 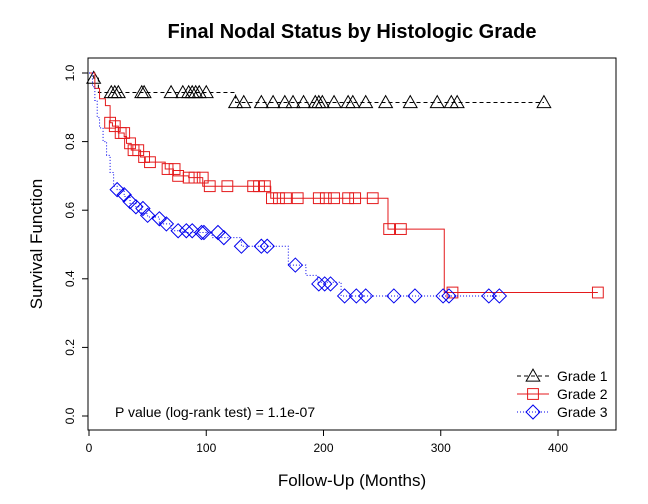 I want to click on x-tick-label: 0, so click(x=89, y=448).